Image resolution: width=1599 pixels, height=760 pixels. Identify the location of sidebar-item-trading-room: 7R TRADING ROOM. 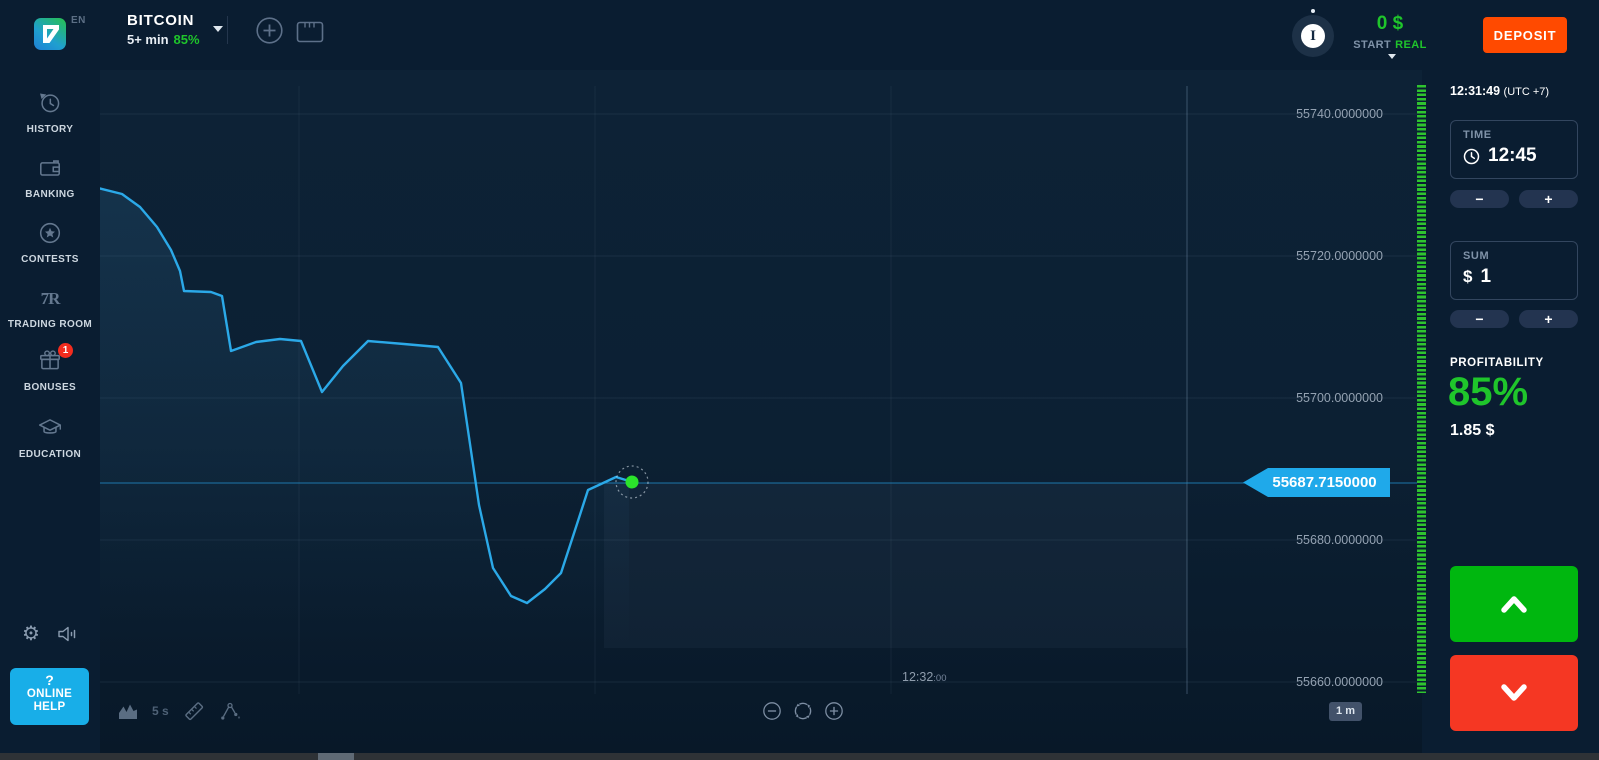
(50, 307).